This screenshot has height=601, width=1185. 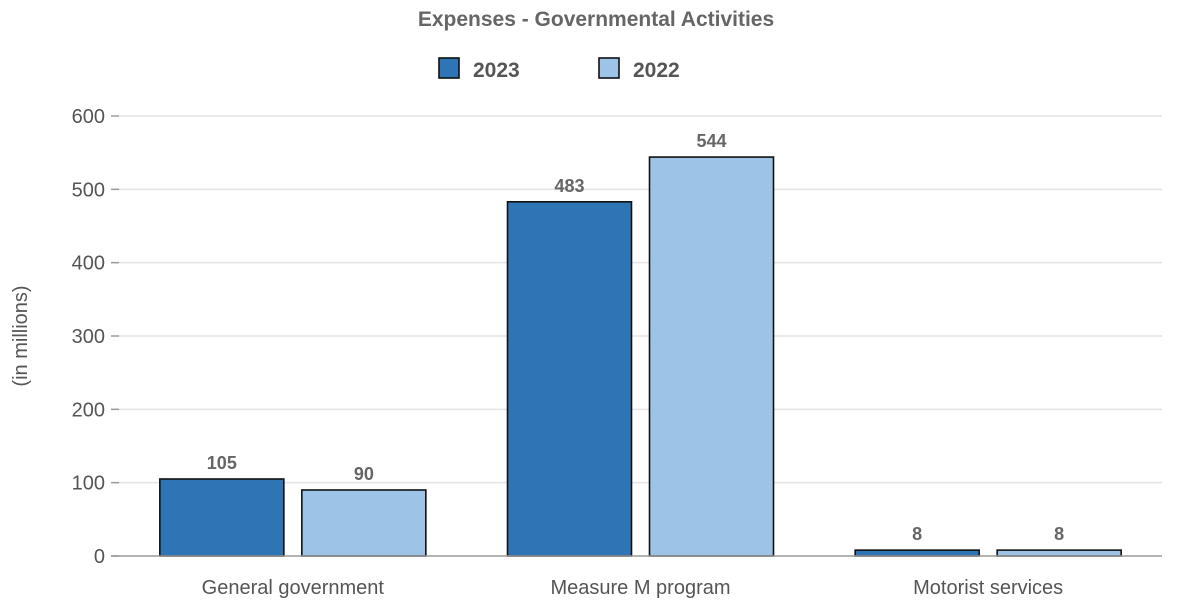 What do you see at coordinates (496, 70) in the screenshot?
I see `legend-label: 2023` at bounding box center [496, 70].